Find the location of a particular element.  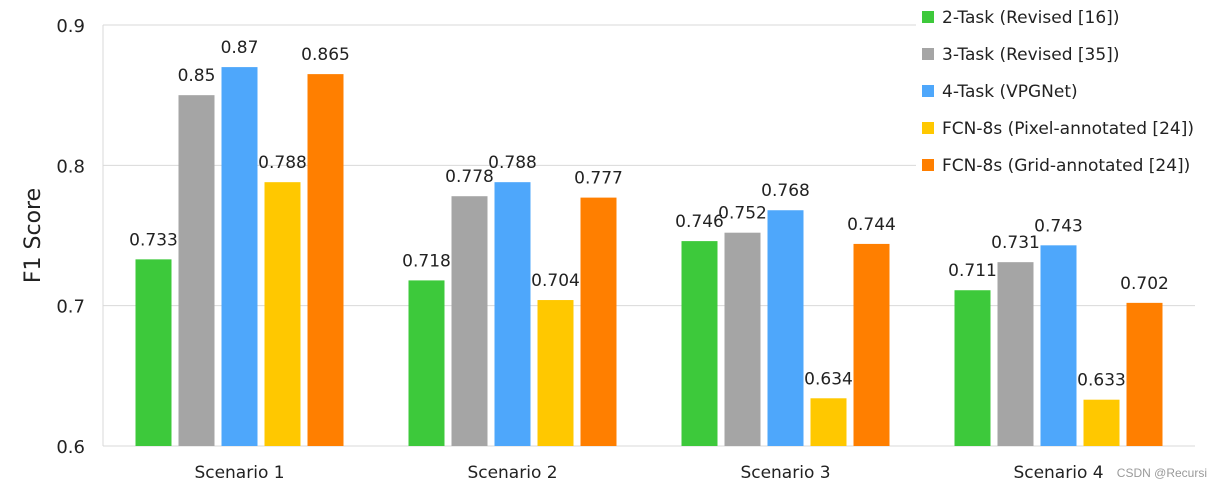

legend-entry: FCN-8s (Pixel-annotated [24]) is located at coordinates (1068, 129).